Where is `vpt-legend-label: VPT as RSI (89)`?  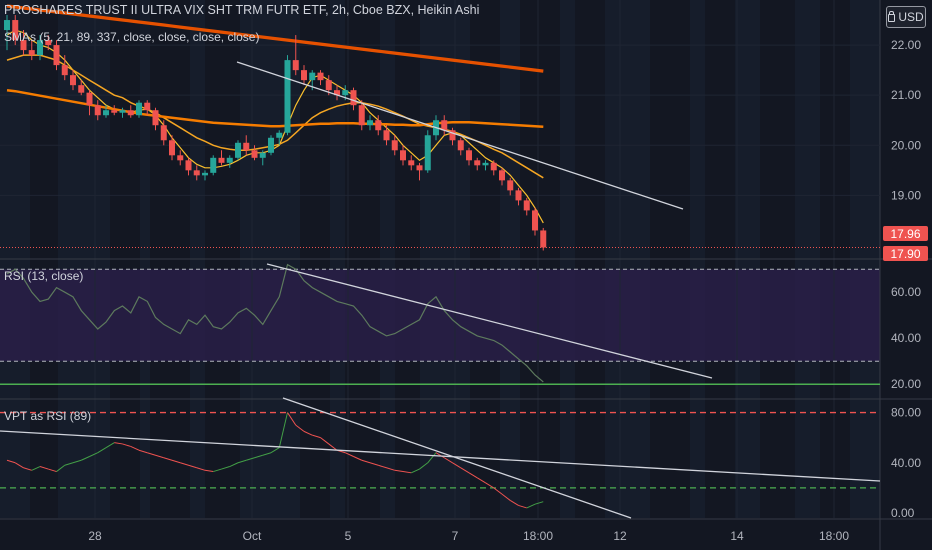
vpt-legend-label: VPT as RSI (89) is located at coordinates (48, 416).